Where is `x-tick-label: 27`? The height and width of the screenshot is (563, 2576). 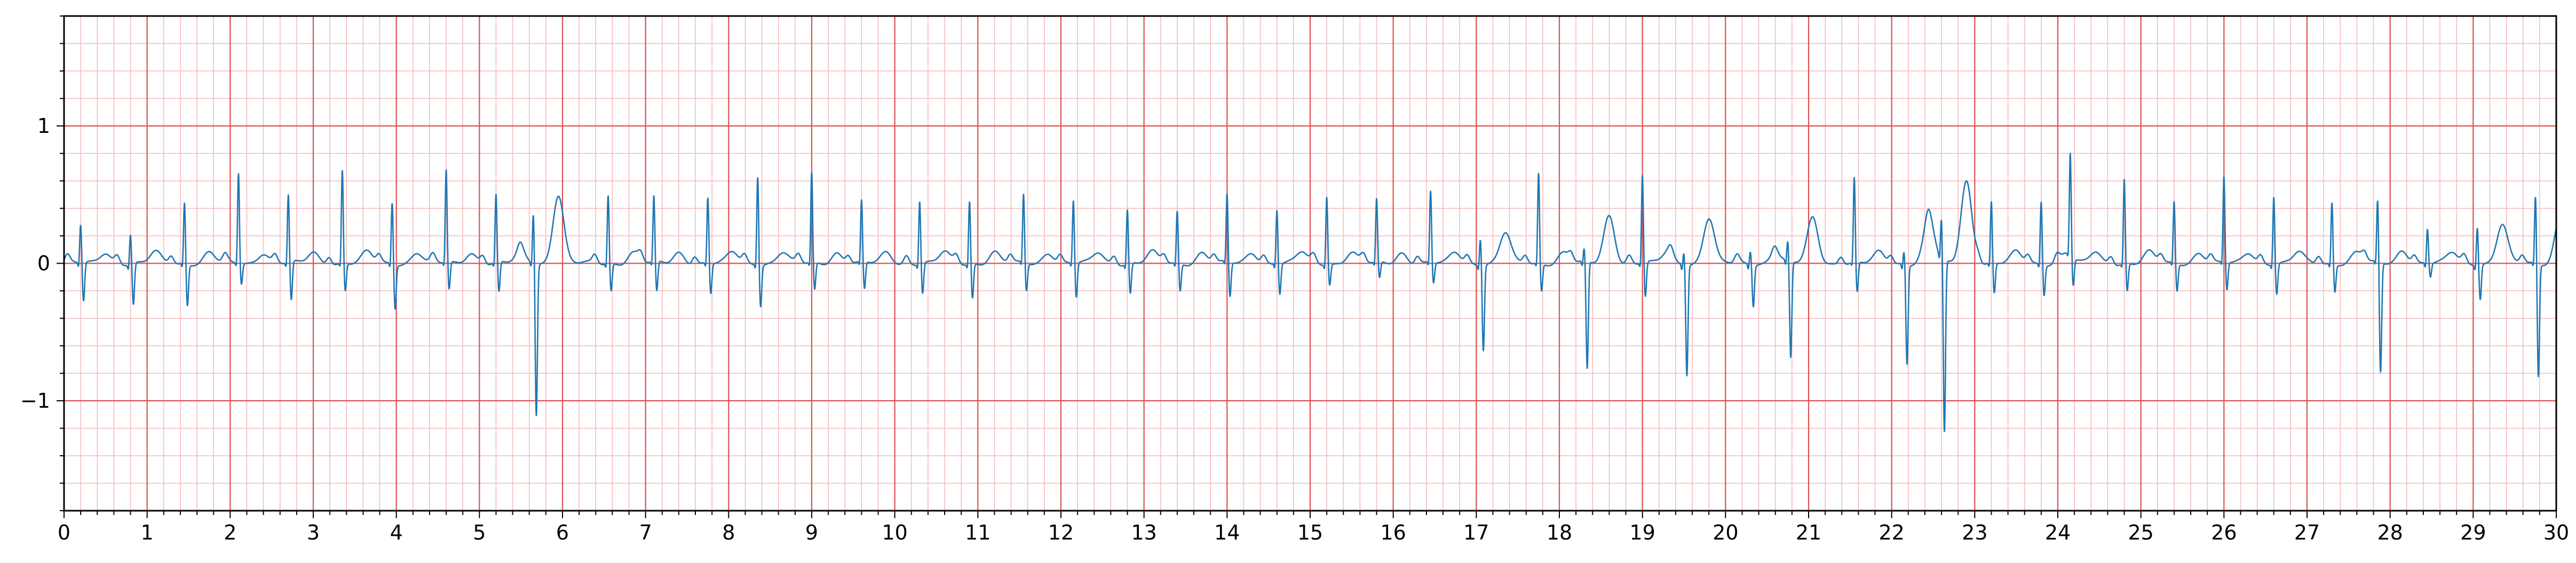 x-tick-label: 27 is located at coordinates (2307, 532).